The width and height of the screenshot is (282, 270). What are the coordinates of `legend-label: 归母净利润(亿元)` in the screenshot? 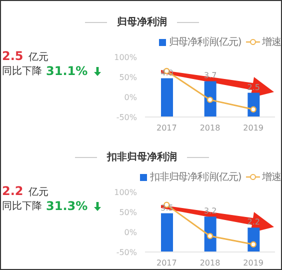 It's located at (205, 42).